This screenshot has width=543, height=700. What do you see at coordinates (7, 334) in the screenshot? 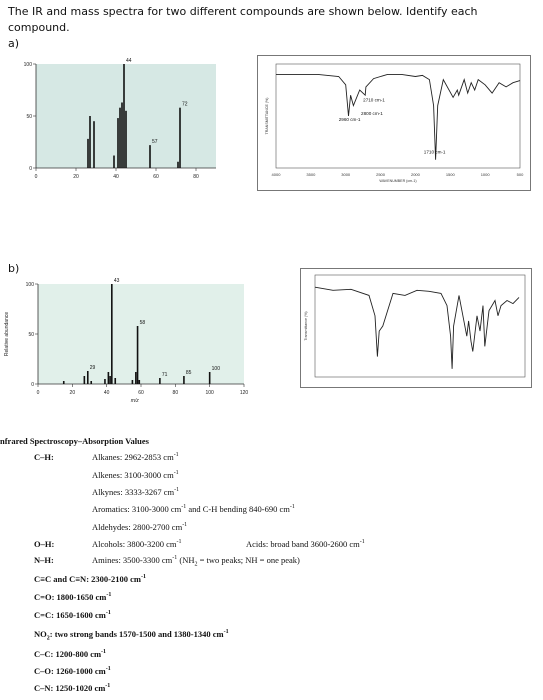
I see `y-axis-title: Relative abundance` at bounding box center [7, 334].